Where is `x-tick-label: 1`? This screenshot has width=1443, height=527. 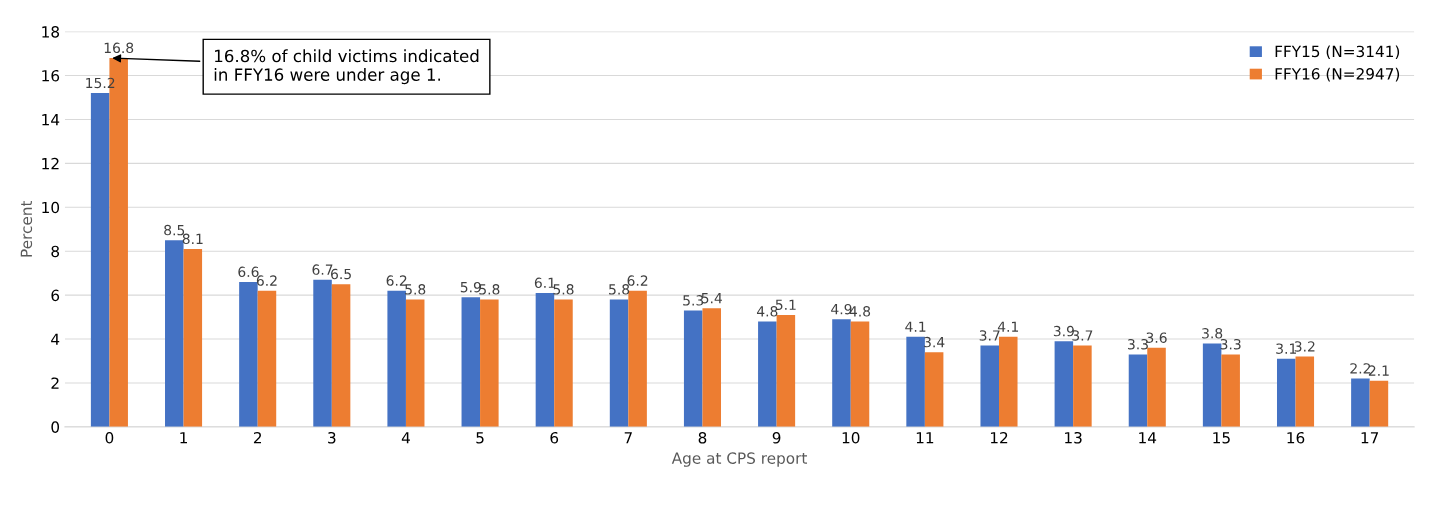
x-tick-label: 1 is located at coordinates (183, 438).